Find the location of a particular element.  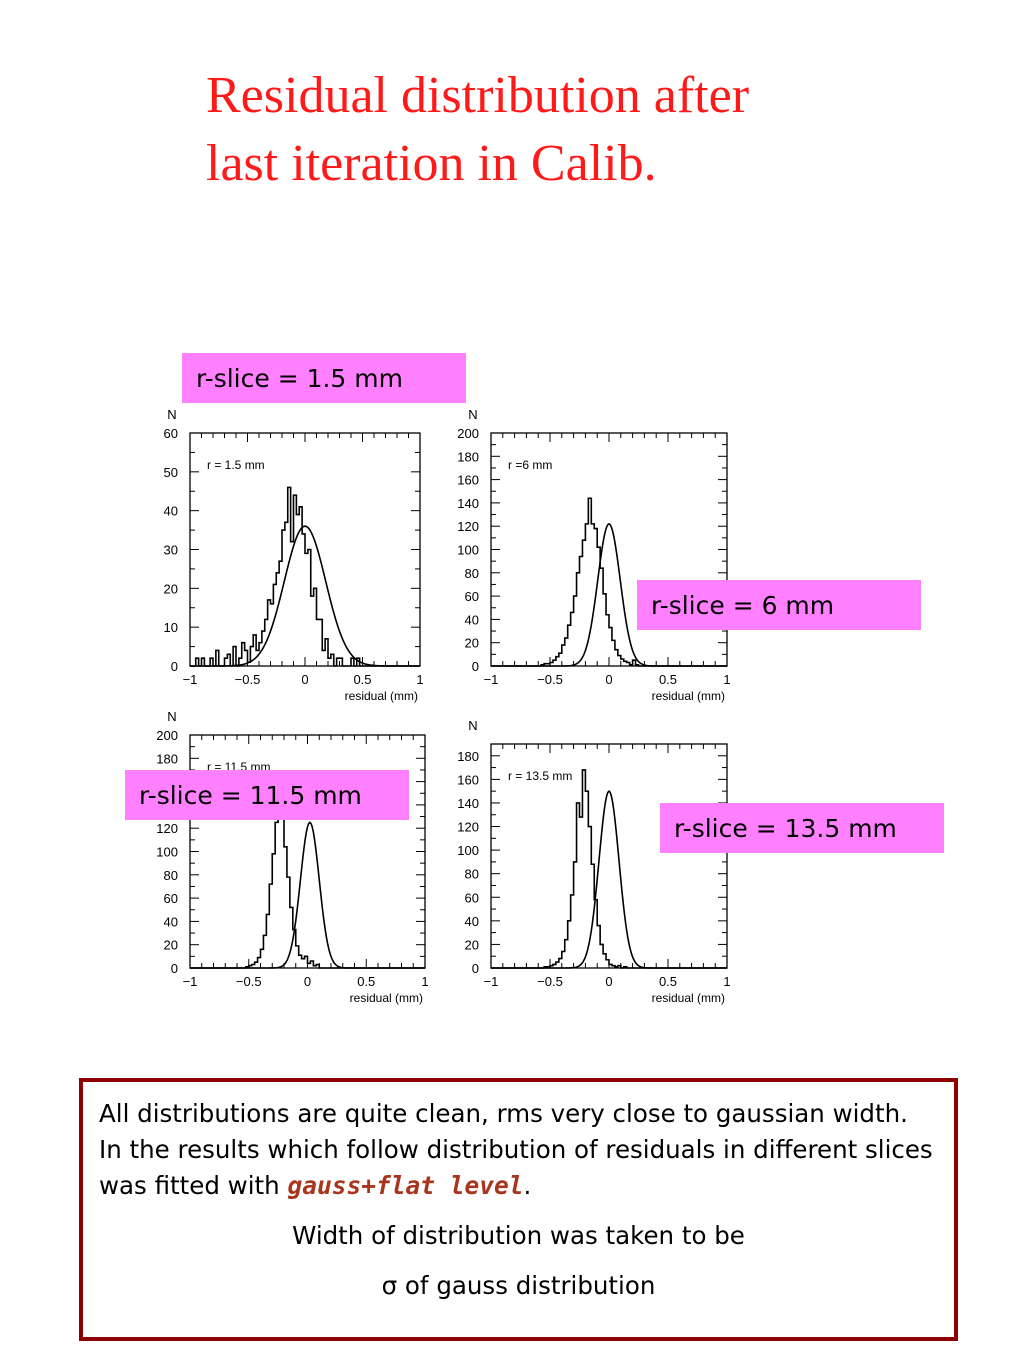

y-tick-label: 50 is located at coordinates (171, 472).